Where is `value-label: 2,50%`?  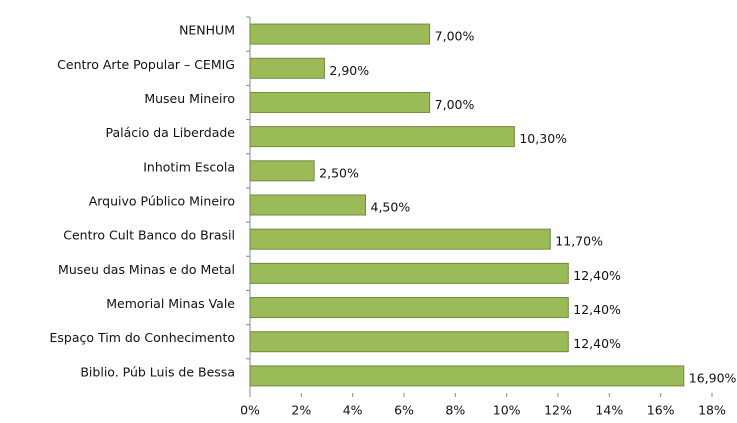
value-label: 2,50% is located at coordinates (339, 172).